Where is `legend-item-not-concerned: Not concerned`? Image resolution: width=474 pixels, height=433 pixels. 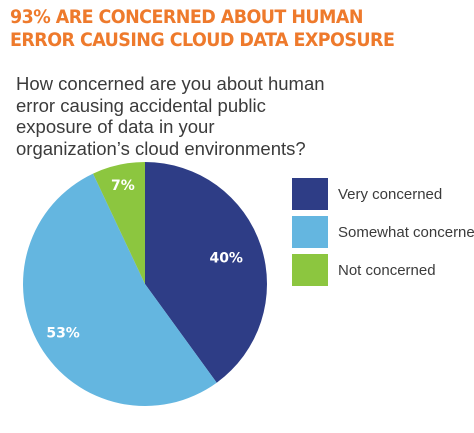
legend-item-not-concerned: Not concerned is located at coordinates (382, 270).